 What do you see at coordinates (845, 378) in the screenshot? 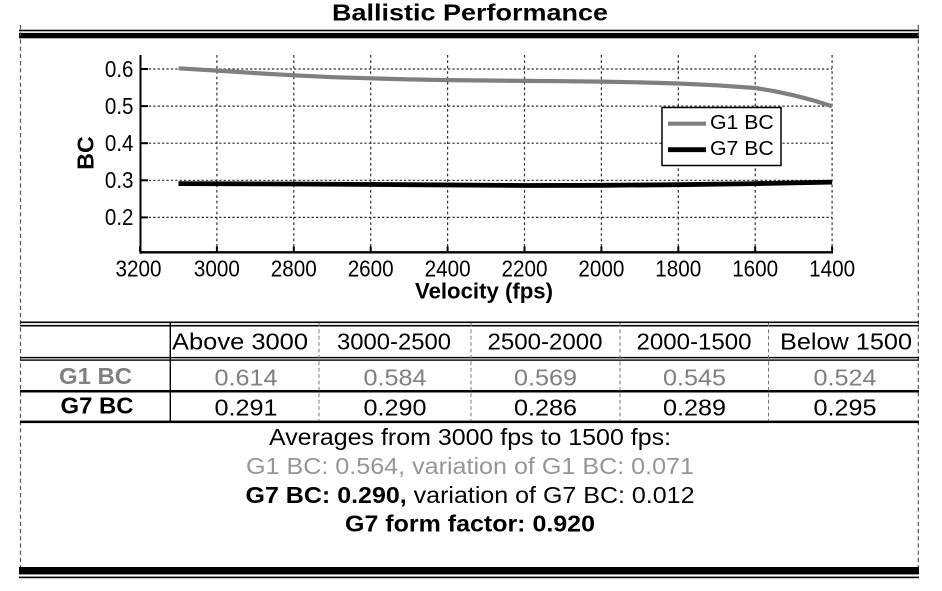
I see `svg-text: 0.524` at bounding box center [845, 378].